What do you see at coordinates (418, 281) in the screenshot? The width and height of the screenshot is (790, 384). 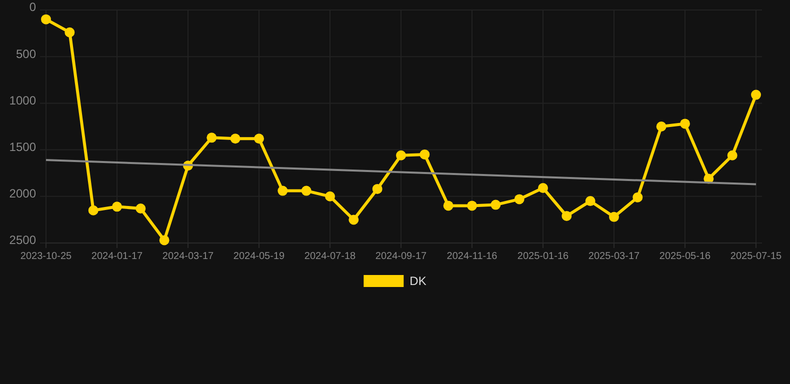 I see `legend-label: DK` at bounding box center [418, 281].